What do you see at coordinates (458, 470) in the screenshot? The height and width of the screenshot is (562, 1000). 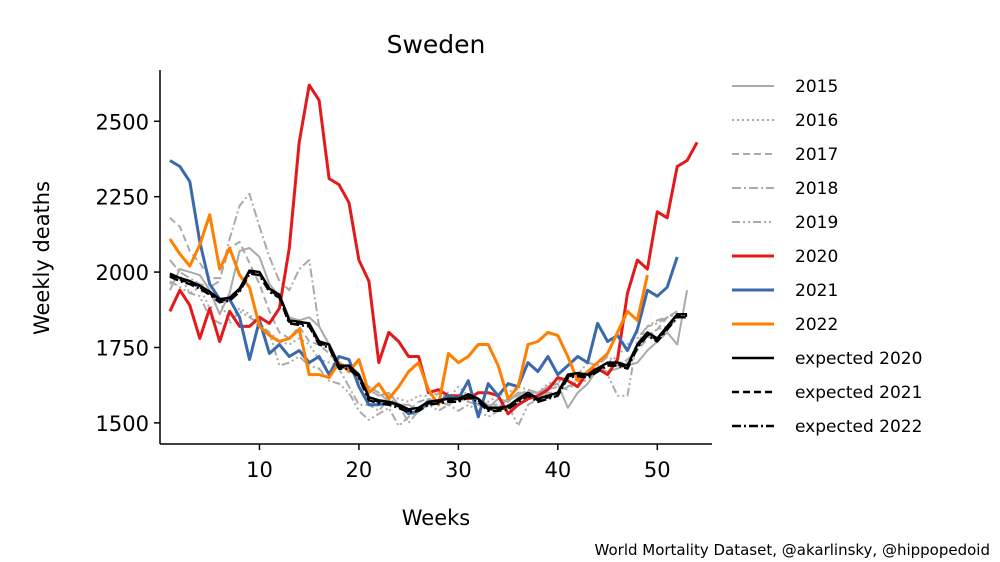 I see `x-tick-label: 30` at bounding box center [458, 470].